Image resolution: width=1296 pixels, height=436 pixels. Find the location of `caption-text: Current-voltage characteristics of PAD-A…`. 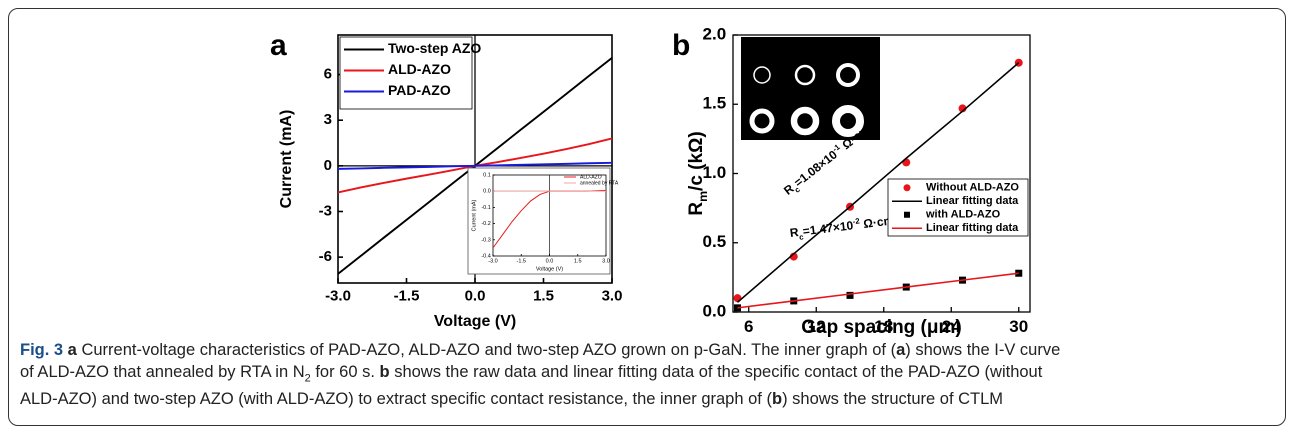

caption-text: Current-voltage characteristics of PAD-A… is located at coordinates (486, 350).